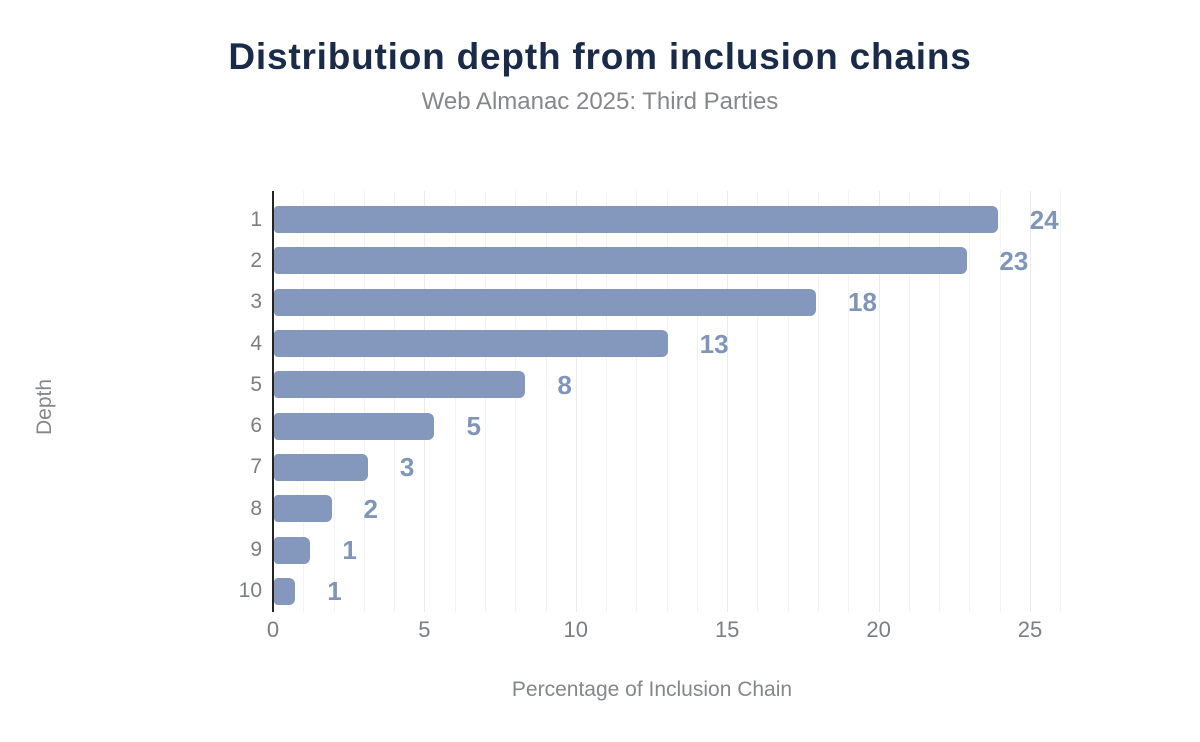 This screenshot has height=742, width=1200. I want to click on y-tick-label: 1, so click(256, 219).